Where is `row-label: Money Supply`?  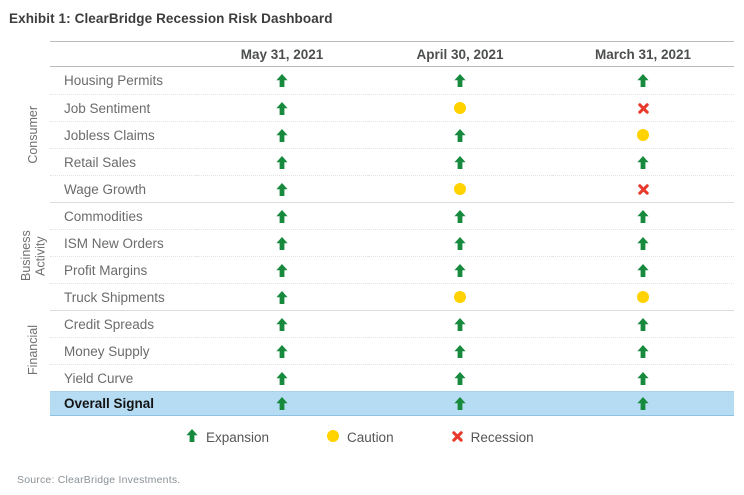 row-label: Money Supply is located at coordinates (123, 350).